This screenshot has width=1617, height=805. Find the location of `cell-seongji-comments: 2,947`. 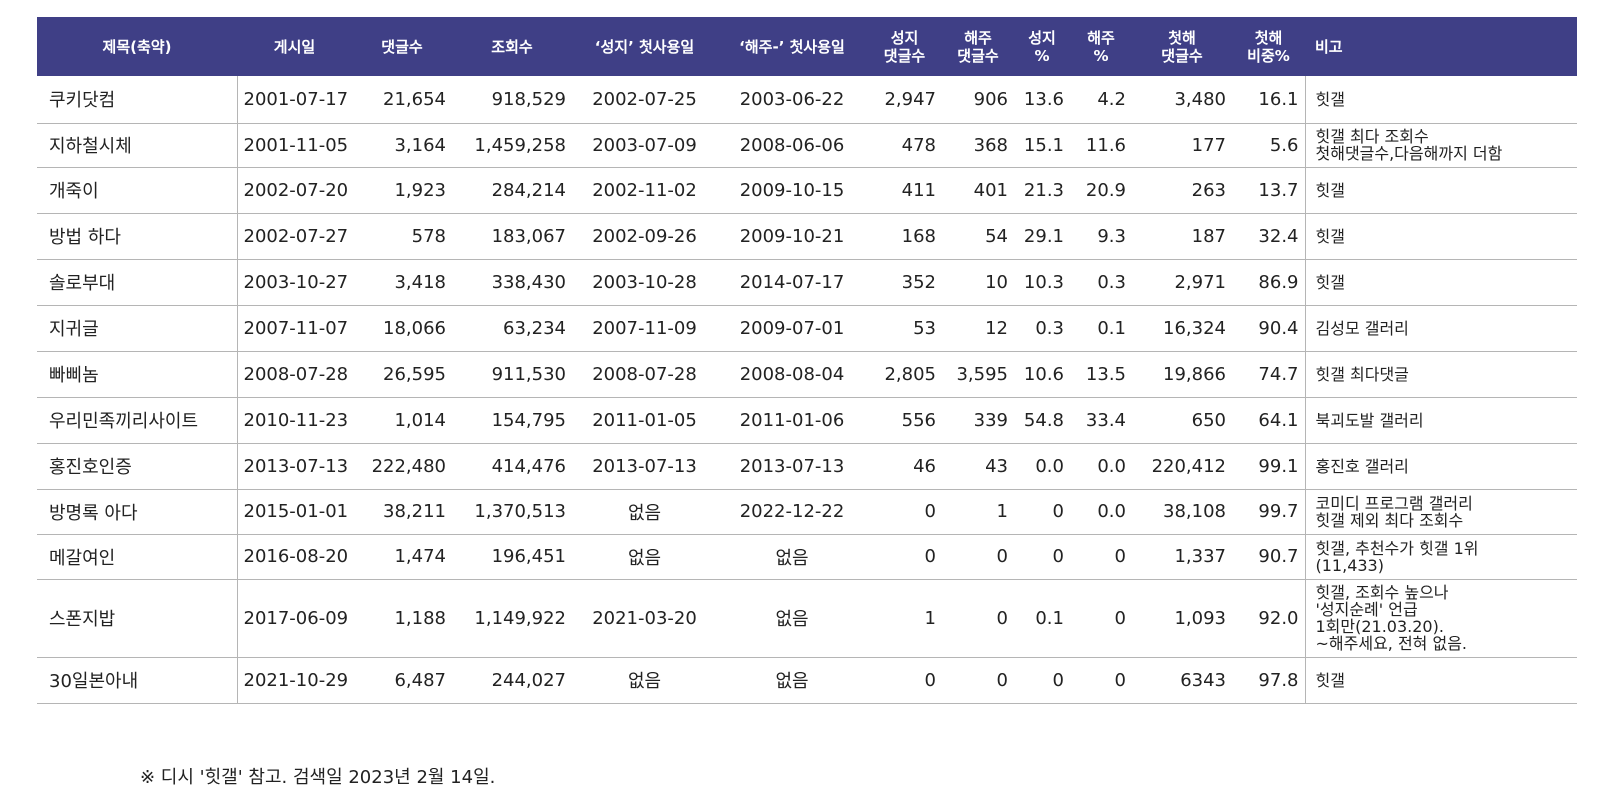

cell-seongji-comments: 2,947 is located at coordinates (904, 100).